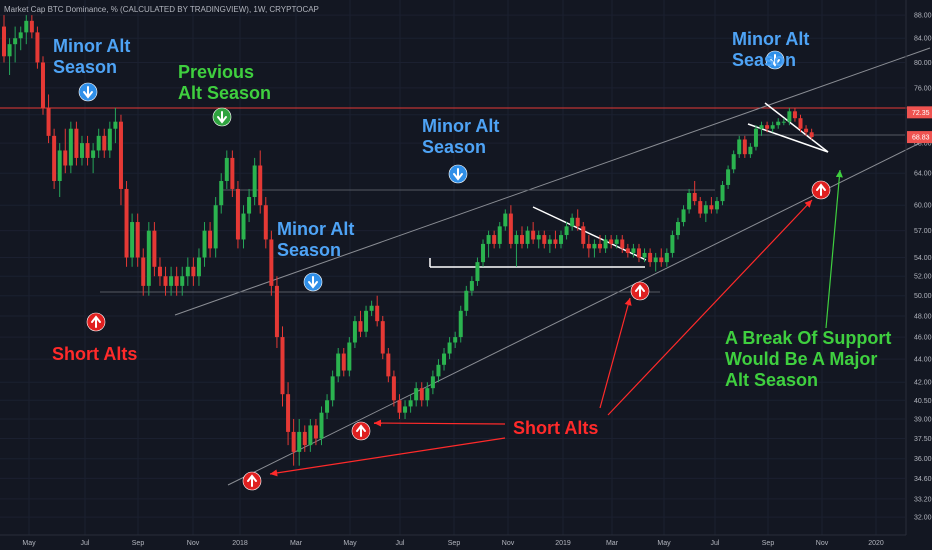 The width and height of the screenshot is (932, 550). What do you see at coordinates (876, 543) in the screenshot?
I see `x-tick-label: 2020` at bounding box center [876, 543].